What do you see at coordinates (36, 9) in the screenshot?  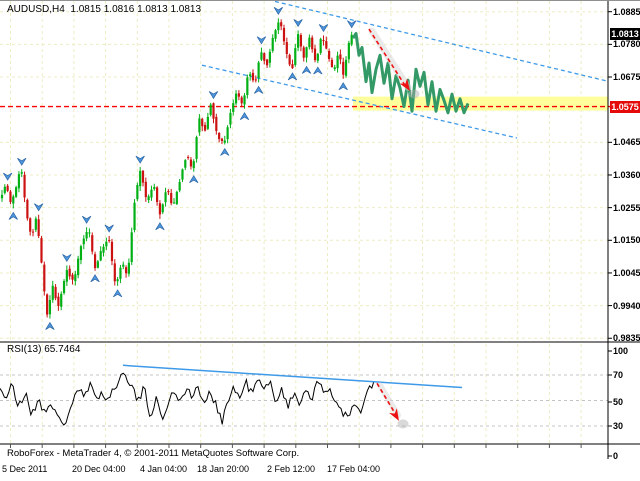 I see `symbol-timeframe-label: AUDUSD,H4` at bounding box center [36, 9].